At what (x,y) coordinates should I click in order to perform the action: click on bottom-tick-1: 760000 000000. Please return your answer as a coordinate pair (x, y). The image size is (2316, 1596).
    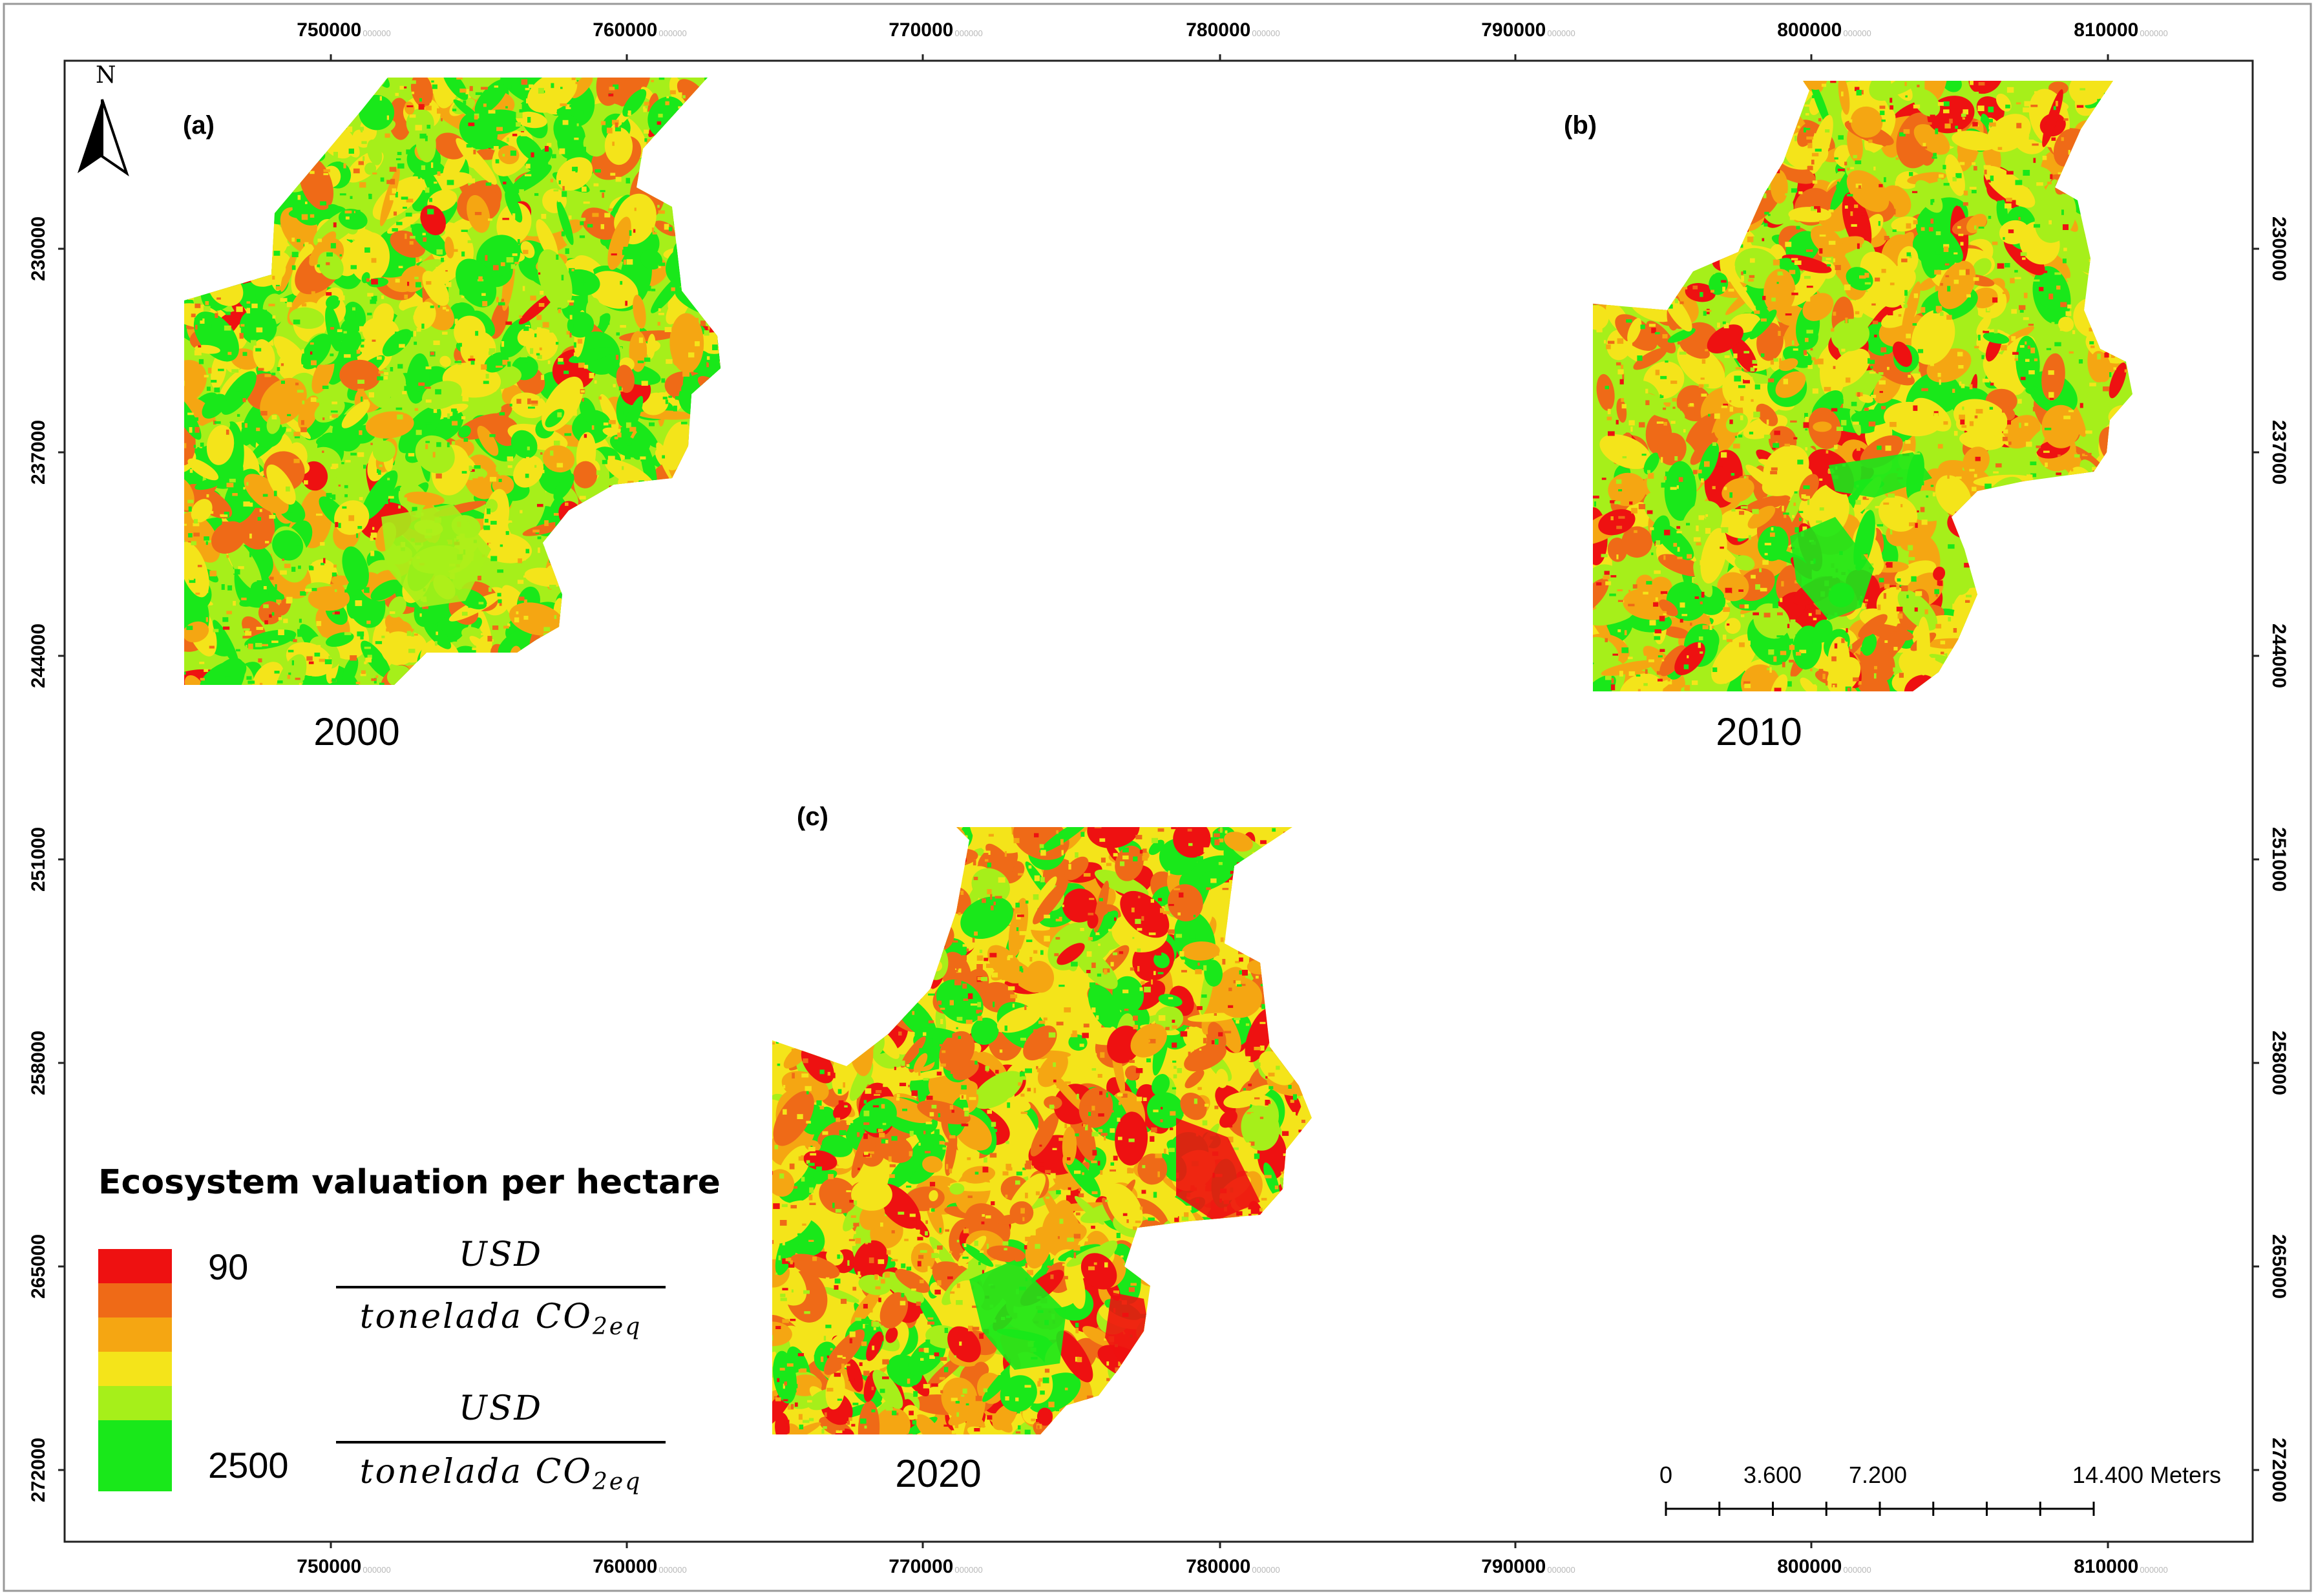
    Looking at the image, I should click on (640, 1566).